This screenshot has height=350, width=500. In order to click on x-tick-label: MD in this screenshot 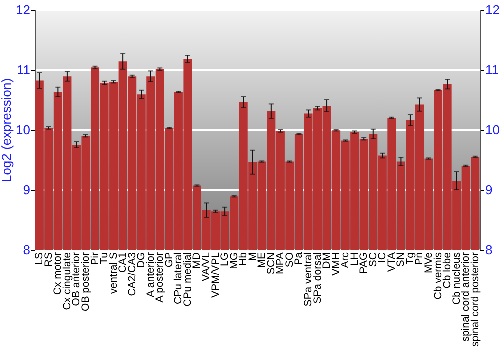, I will do `click(197, 260)`.